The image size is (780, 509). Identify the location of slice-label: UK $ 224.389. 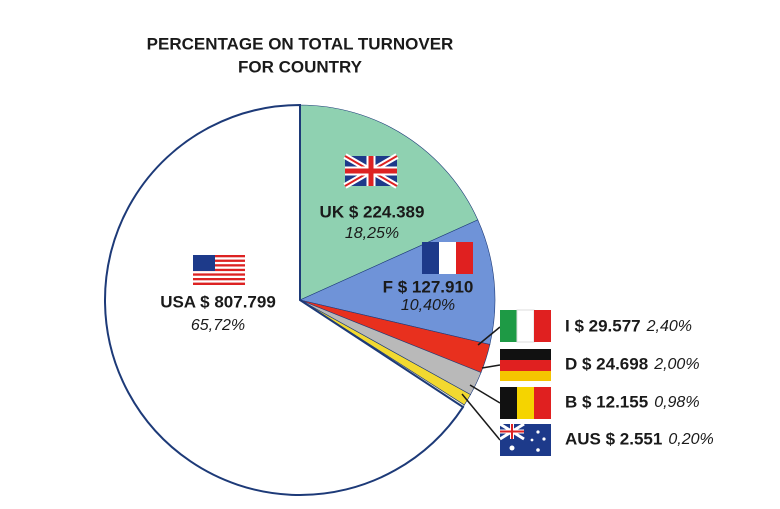
(372, 211).